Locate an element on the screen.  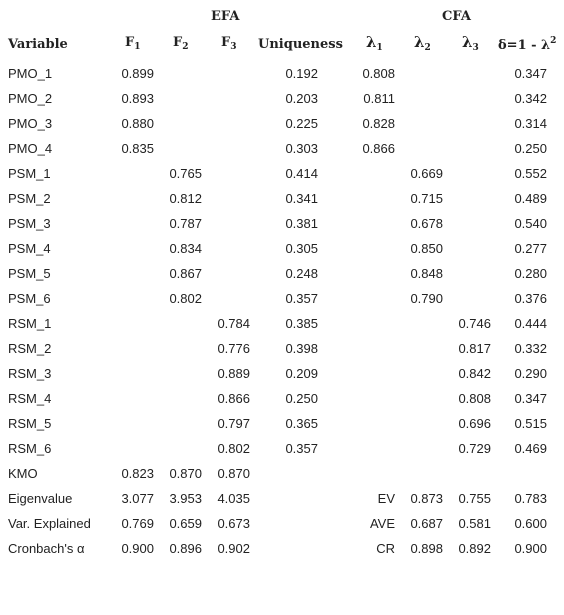
f3-header-sub: 3 is located at coordinates (233, 47).